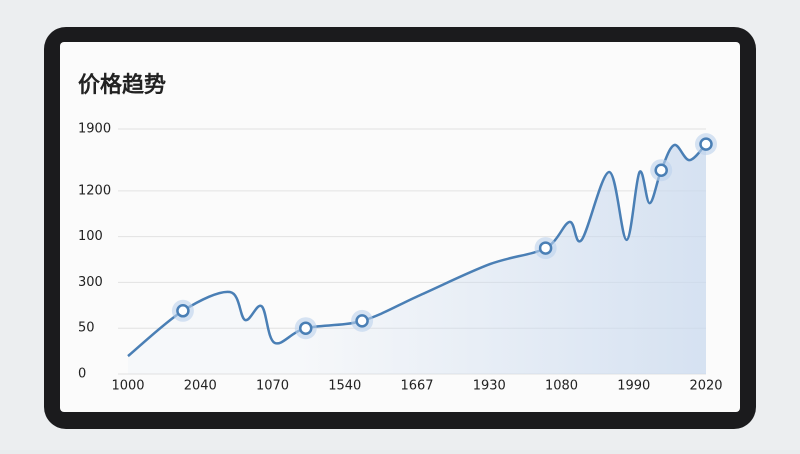 The height and width of the screenshot is (454, 800). What do you see at coordinates (122, 85) in the screenshot?
I see `chart-title: 价格趋势` at bounding box center [122, 85].